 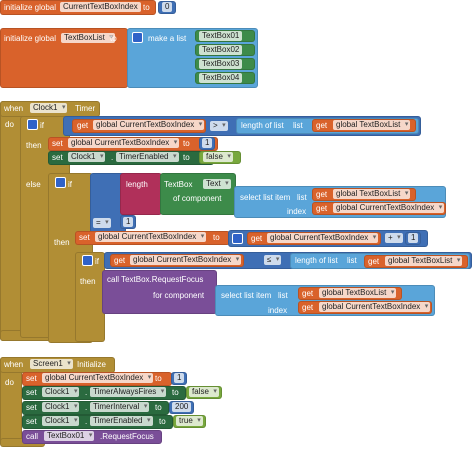 I want to click on block-field: Text, so click(x=217, y=184).